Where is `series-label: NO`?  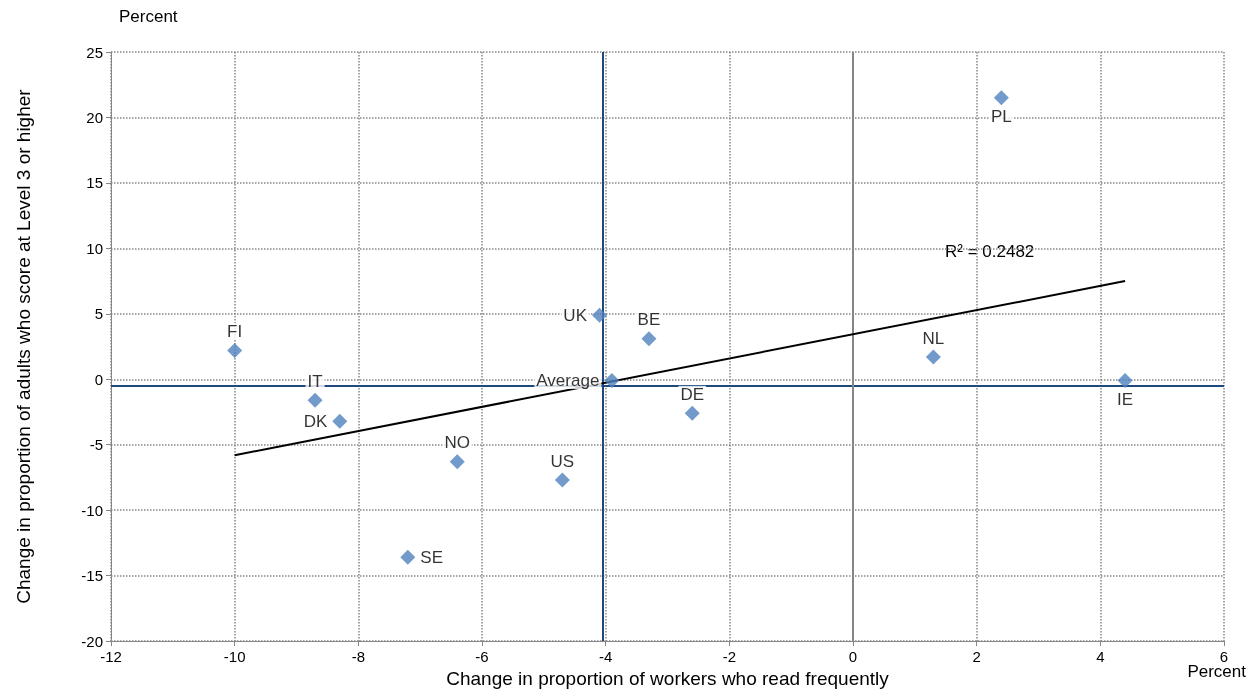
series-label: NO is located at coordinates (457, 443).